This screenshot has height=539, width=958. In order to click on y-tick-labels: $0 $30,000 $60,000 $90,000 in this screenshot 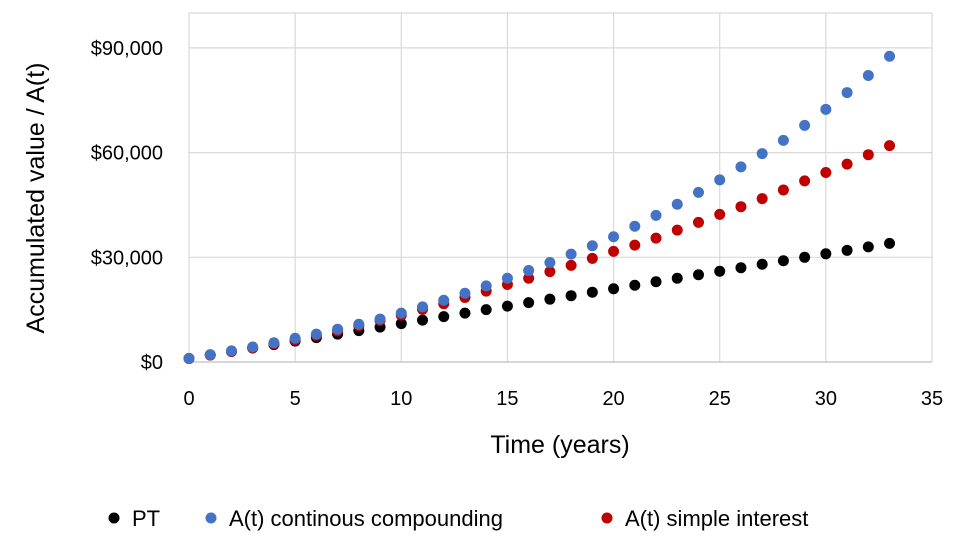, I will do `click(127, 206)`.